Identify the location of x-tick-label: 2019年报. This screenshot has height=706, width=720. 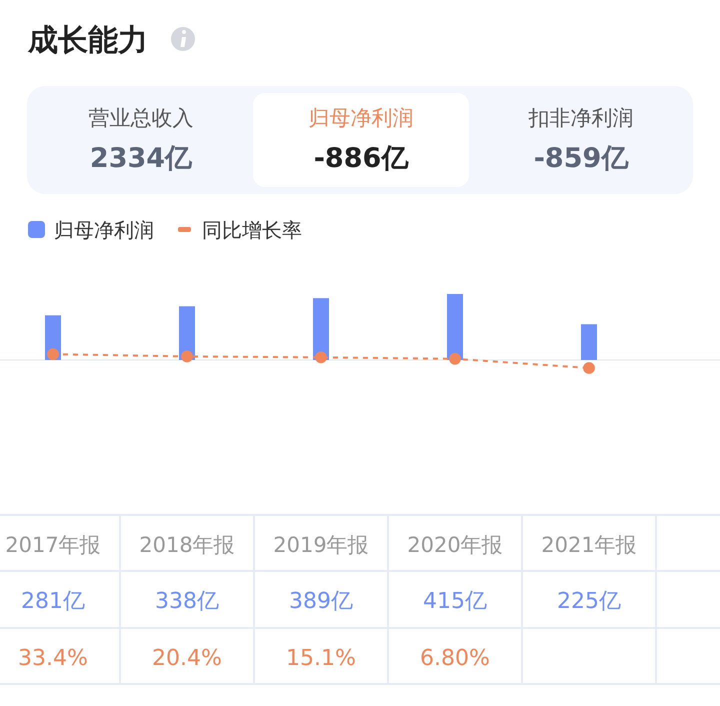
(321, 545).